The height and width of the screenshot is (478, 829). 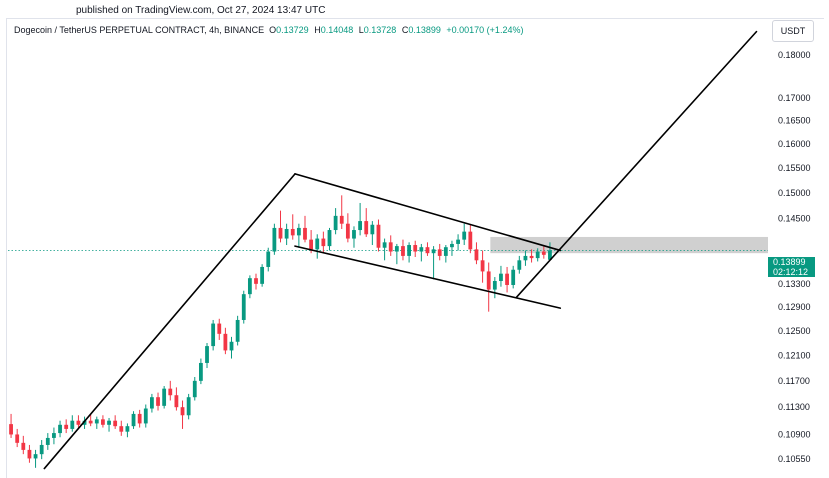 What do you see at coordinates (794, 98) in the screenshot?
I see `y-tick-label: 0.17000` at bounding box center [794, 98].